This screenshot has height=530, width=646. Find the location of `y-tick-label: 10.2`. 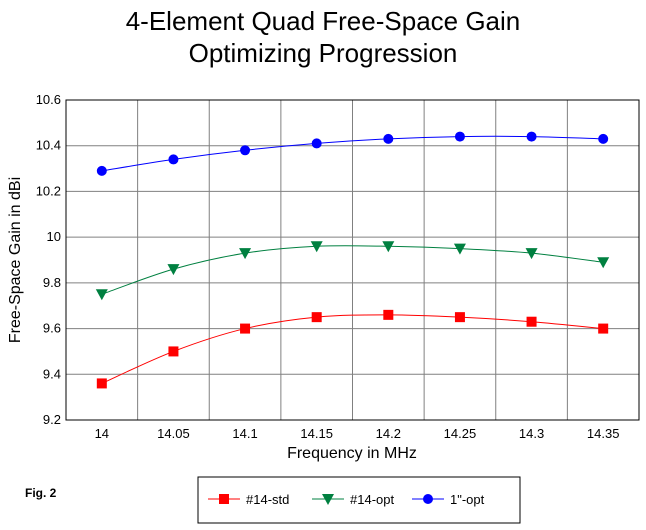

y-tick-label: 10.2 is located at coordinates (48, 190).